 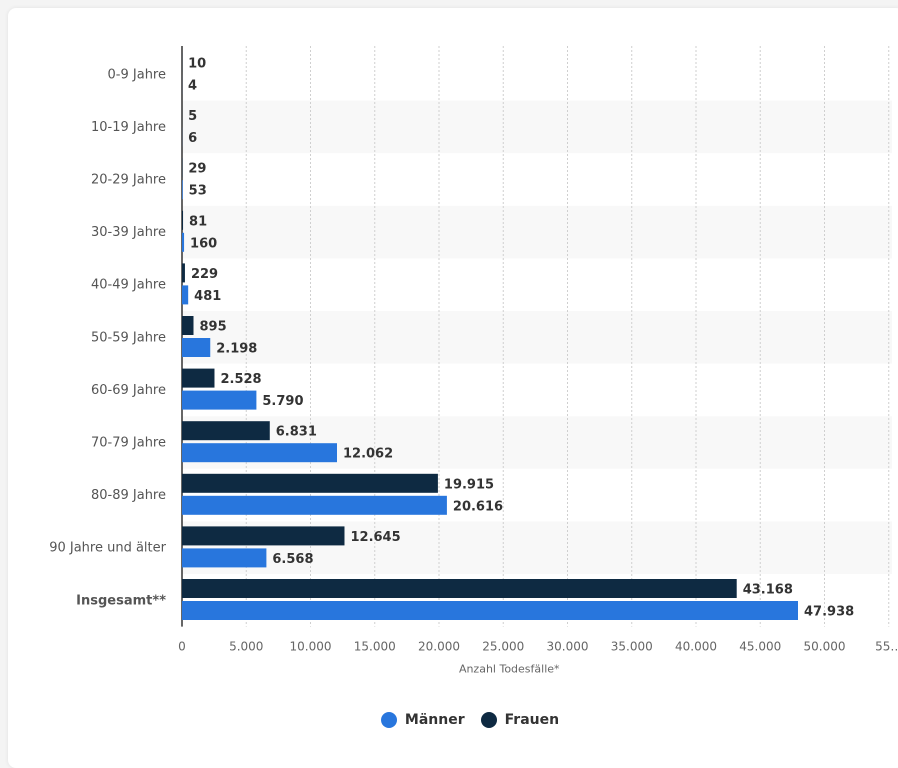 What do you see at coordinates (198, 191) in the screenshot?
I see `data-label: 53` at bounding box center [198, 191].